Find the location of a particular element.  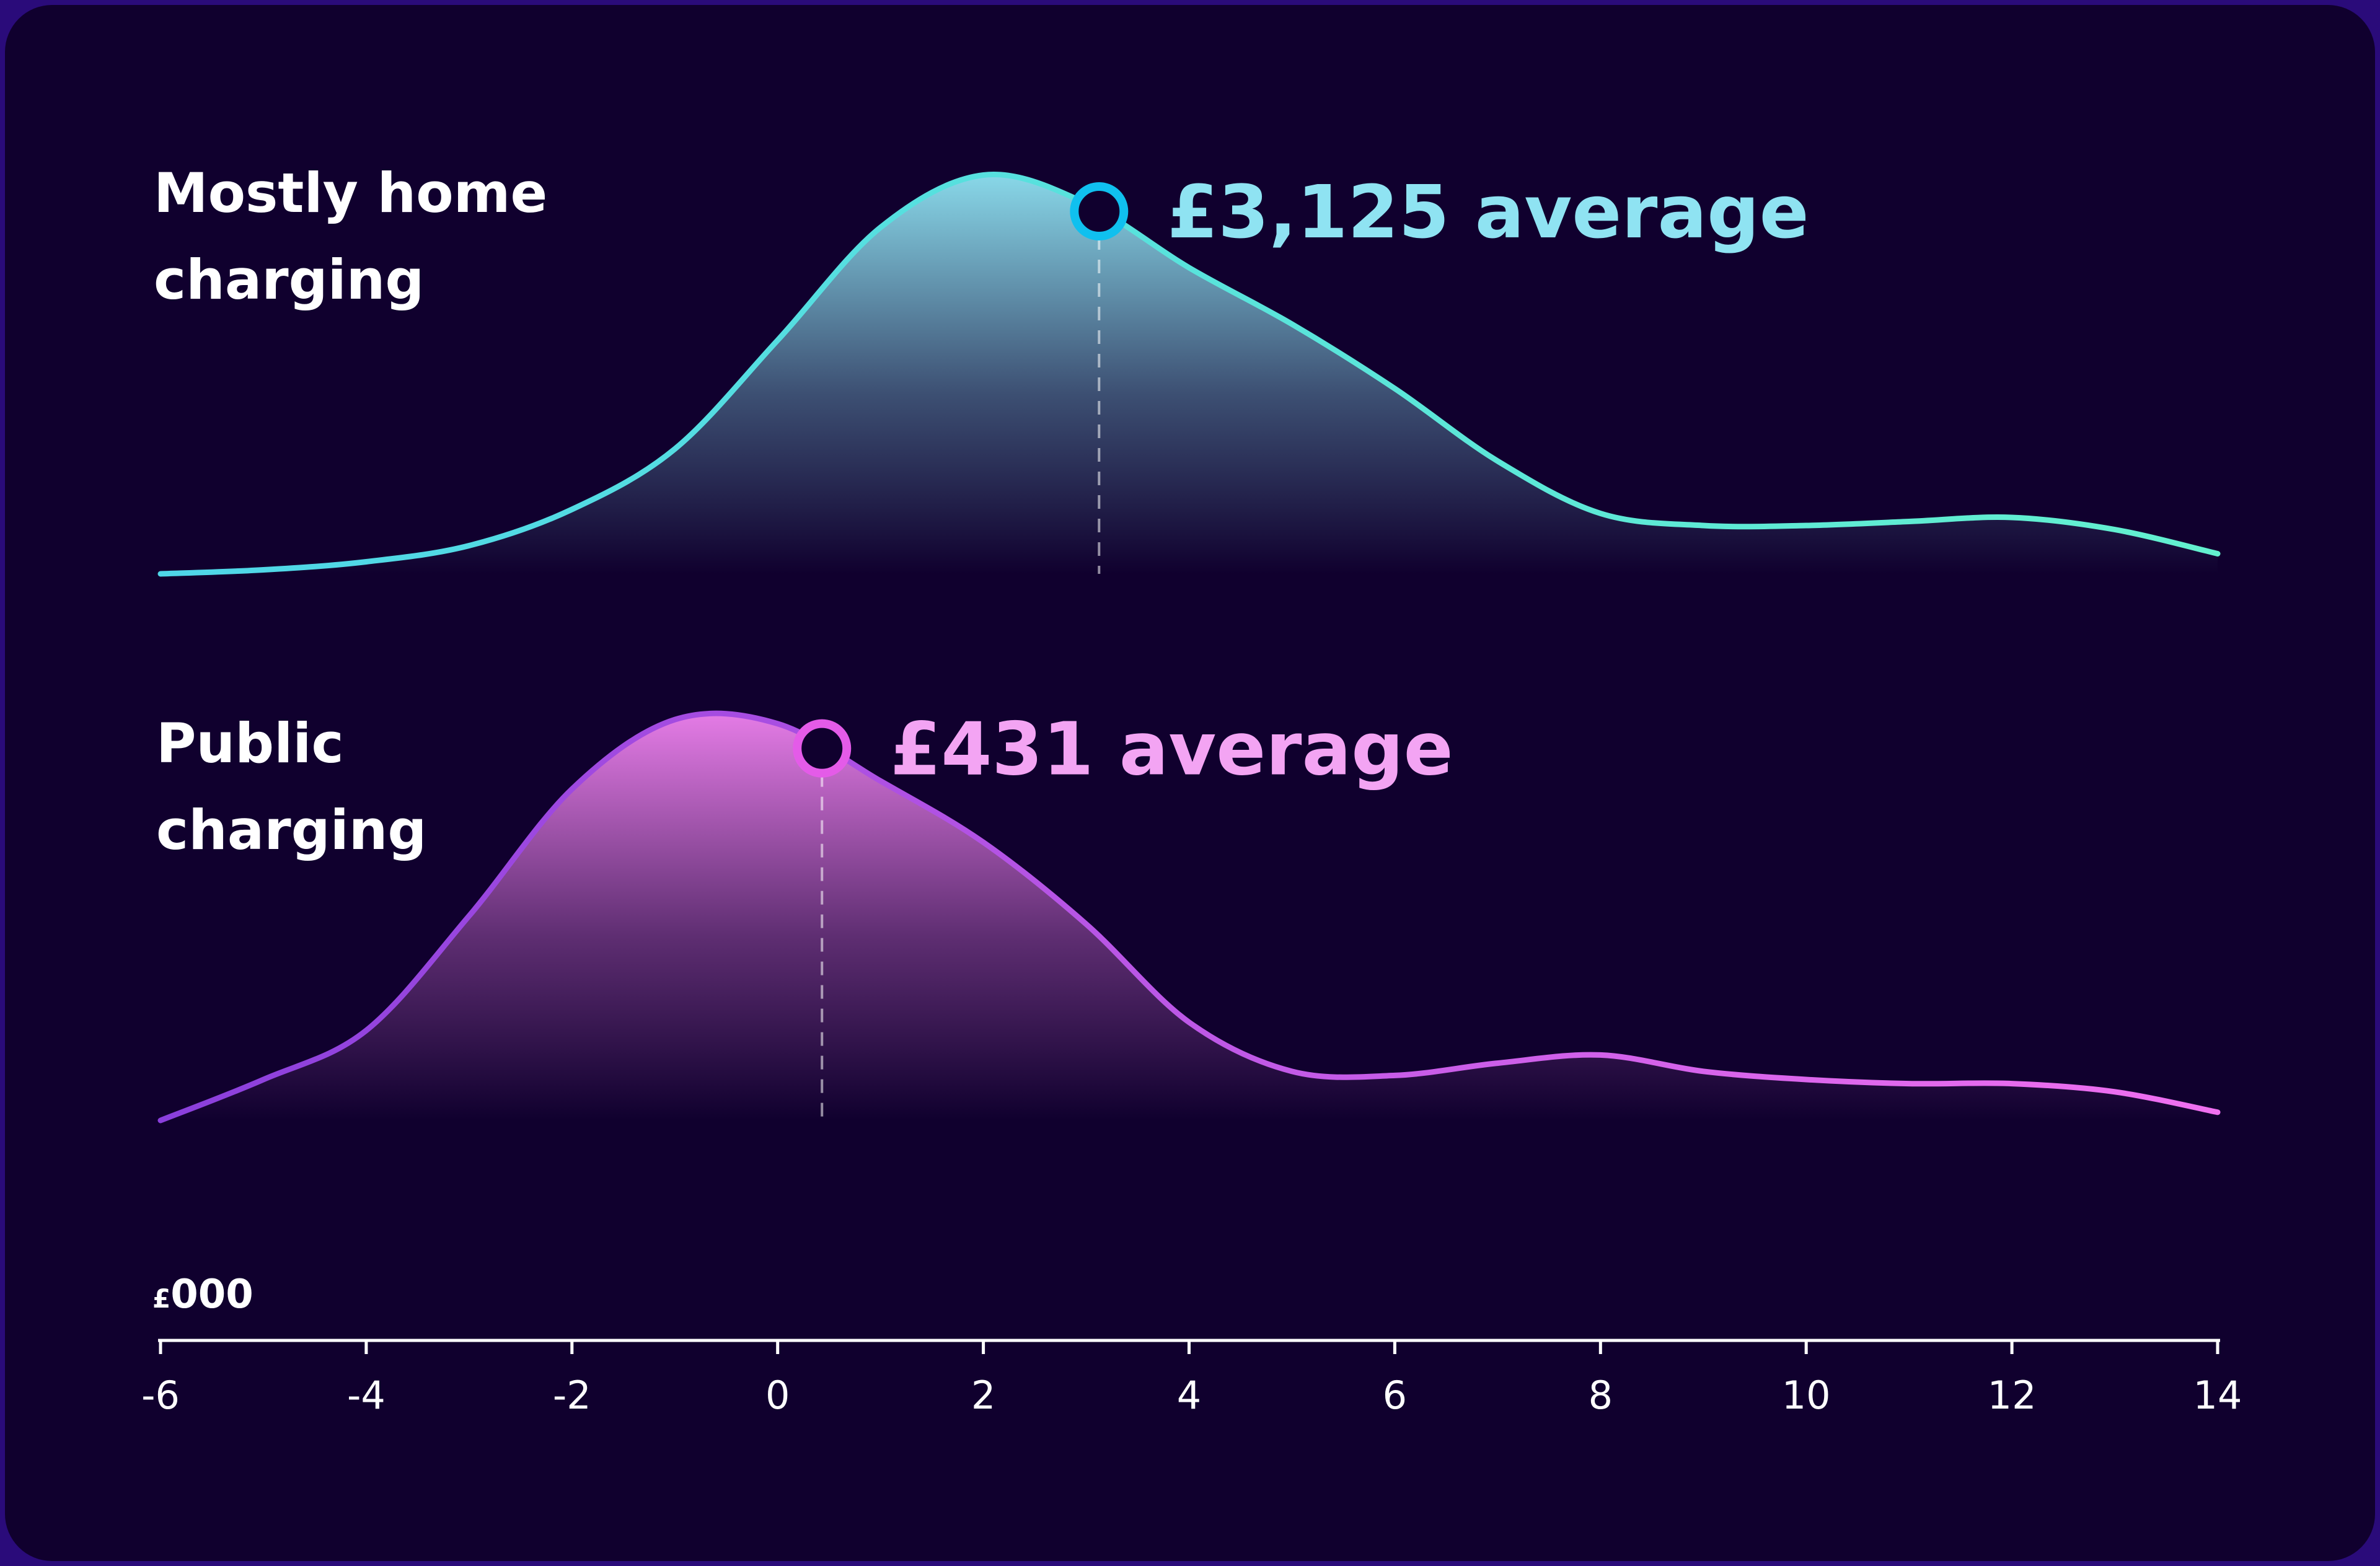

x-axis-unit: £000 is located at coordinates (202, 1294).